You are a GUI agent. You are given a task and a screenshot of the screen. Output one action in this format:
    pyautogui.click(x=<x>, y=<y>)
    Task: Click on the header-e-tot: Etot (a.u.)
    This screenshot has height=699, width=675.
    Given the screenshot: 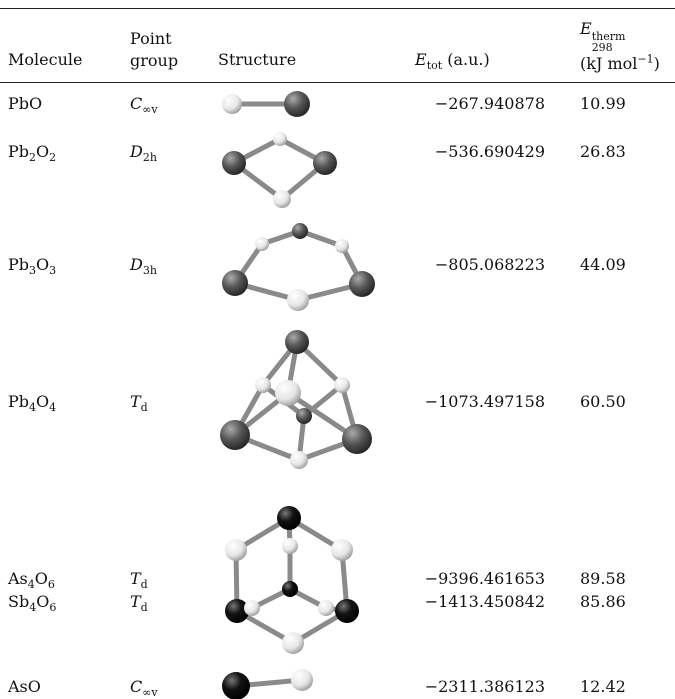 What is the action you would take?
    pyautogui.click(x=452, y=61)
    